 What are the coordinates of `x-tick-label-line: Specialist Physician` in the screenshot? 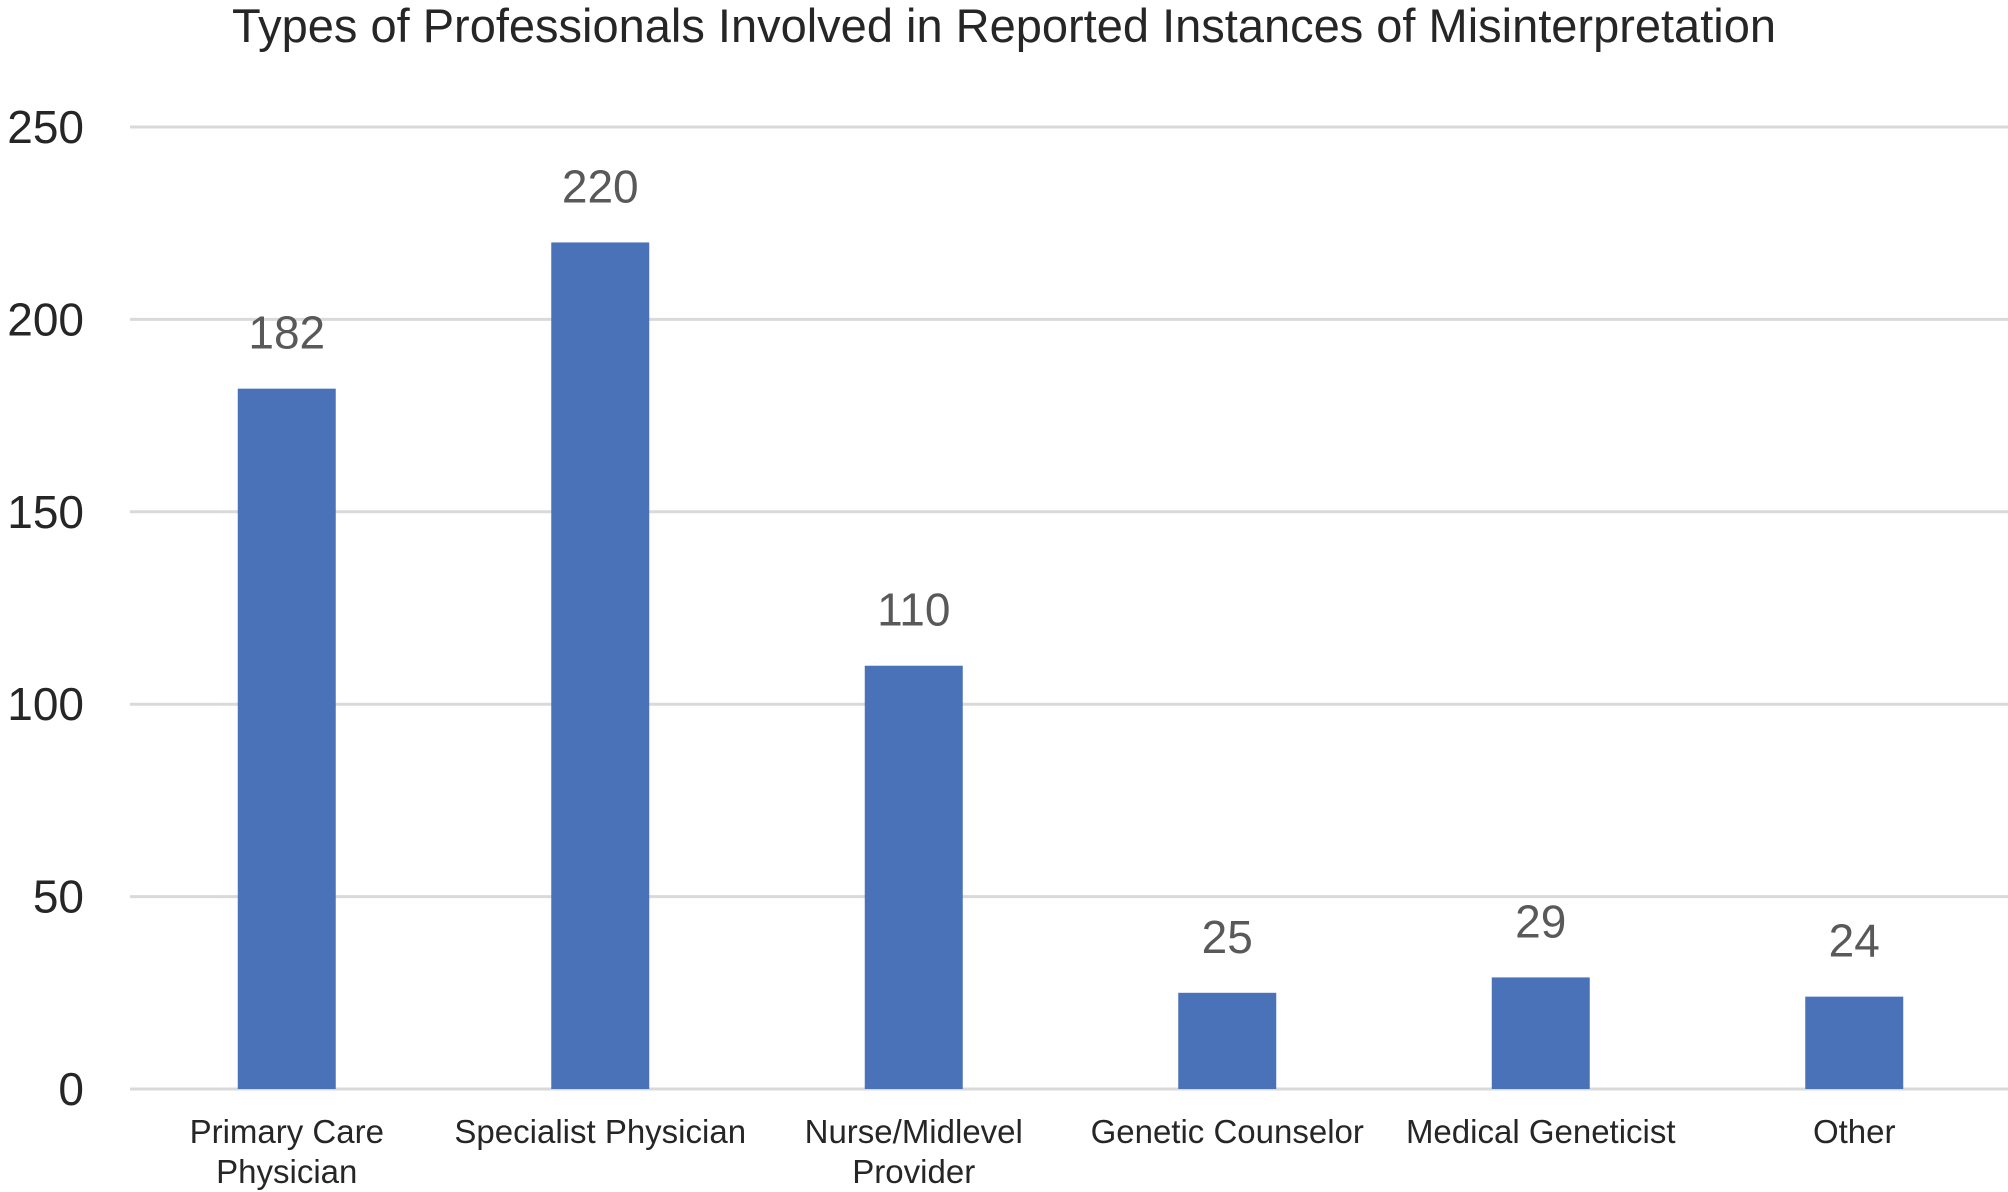 It's located at (600, 1131).